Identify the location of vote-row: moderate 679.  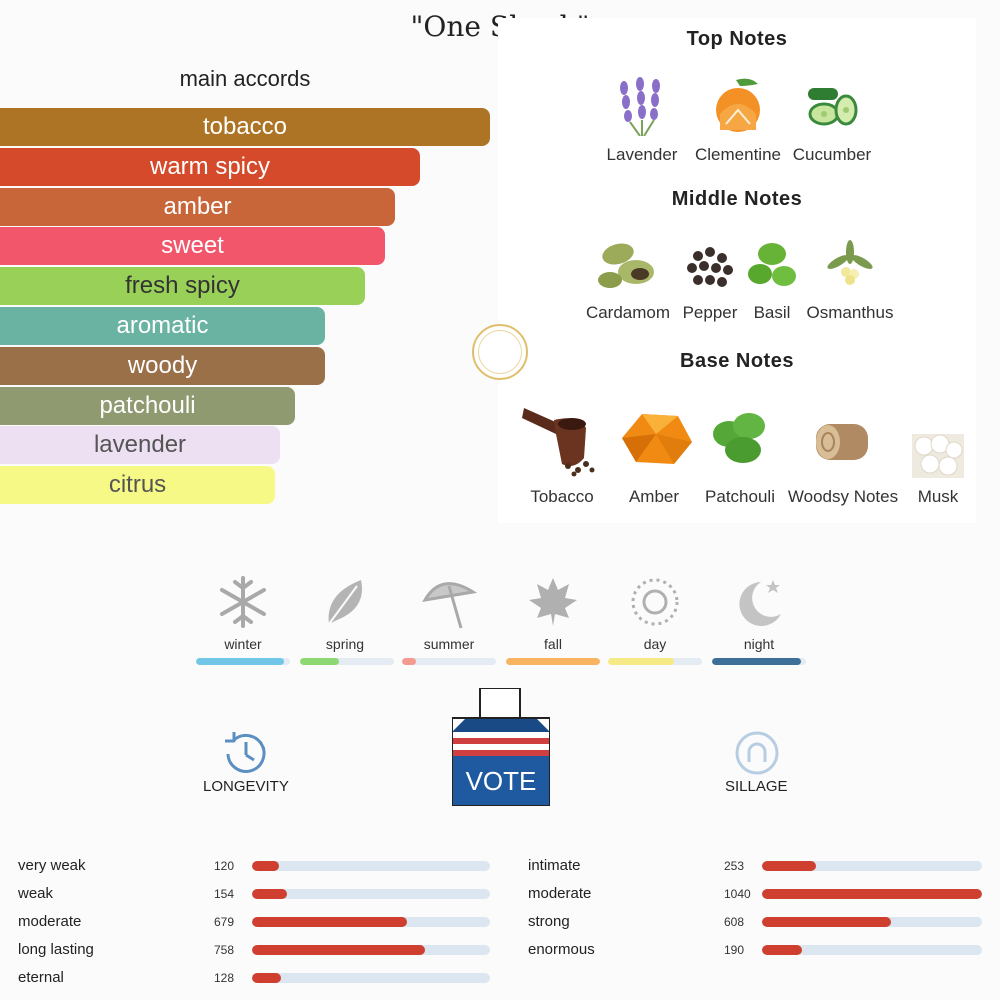
(254, 922).